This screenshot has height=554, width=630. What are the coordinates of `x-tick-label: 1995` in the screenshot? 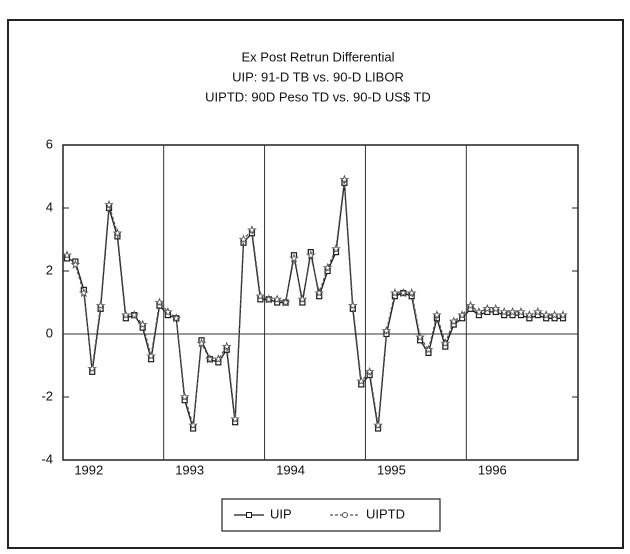 It's located at (391, 469).